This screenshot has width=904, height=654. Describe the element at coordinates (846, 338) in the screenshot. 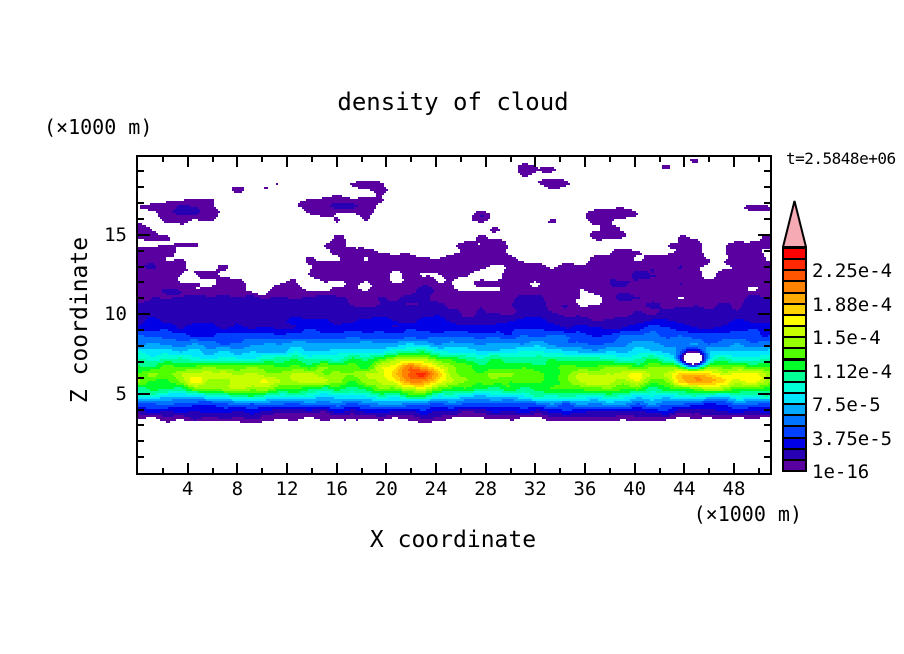

I see `colorbar-label: 1.5e-4` at that location.